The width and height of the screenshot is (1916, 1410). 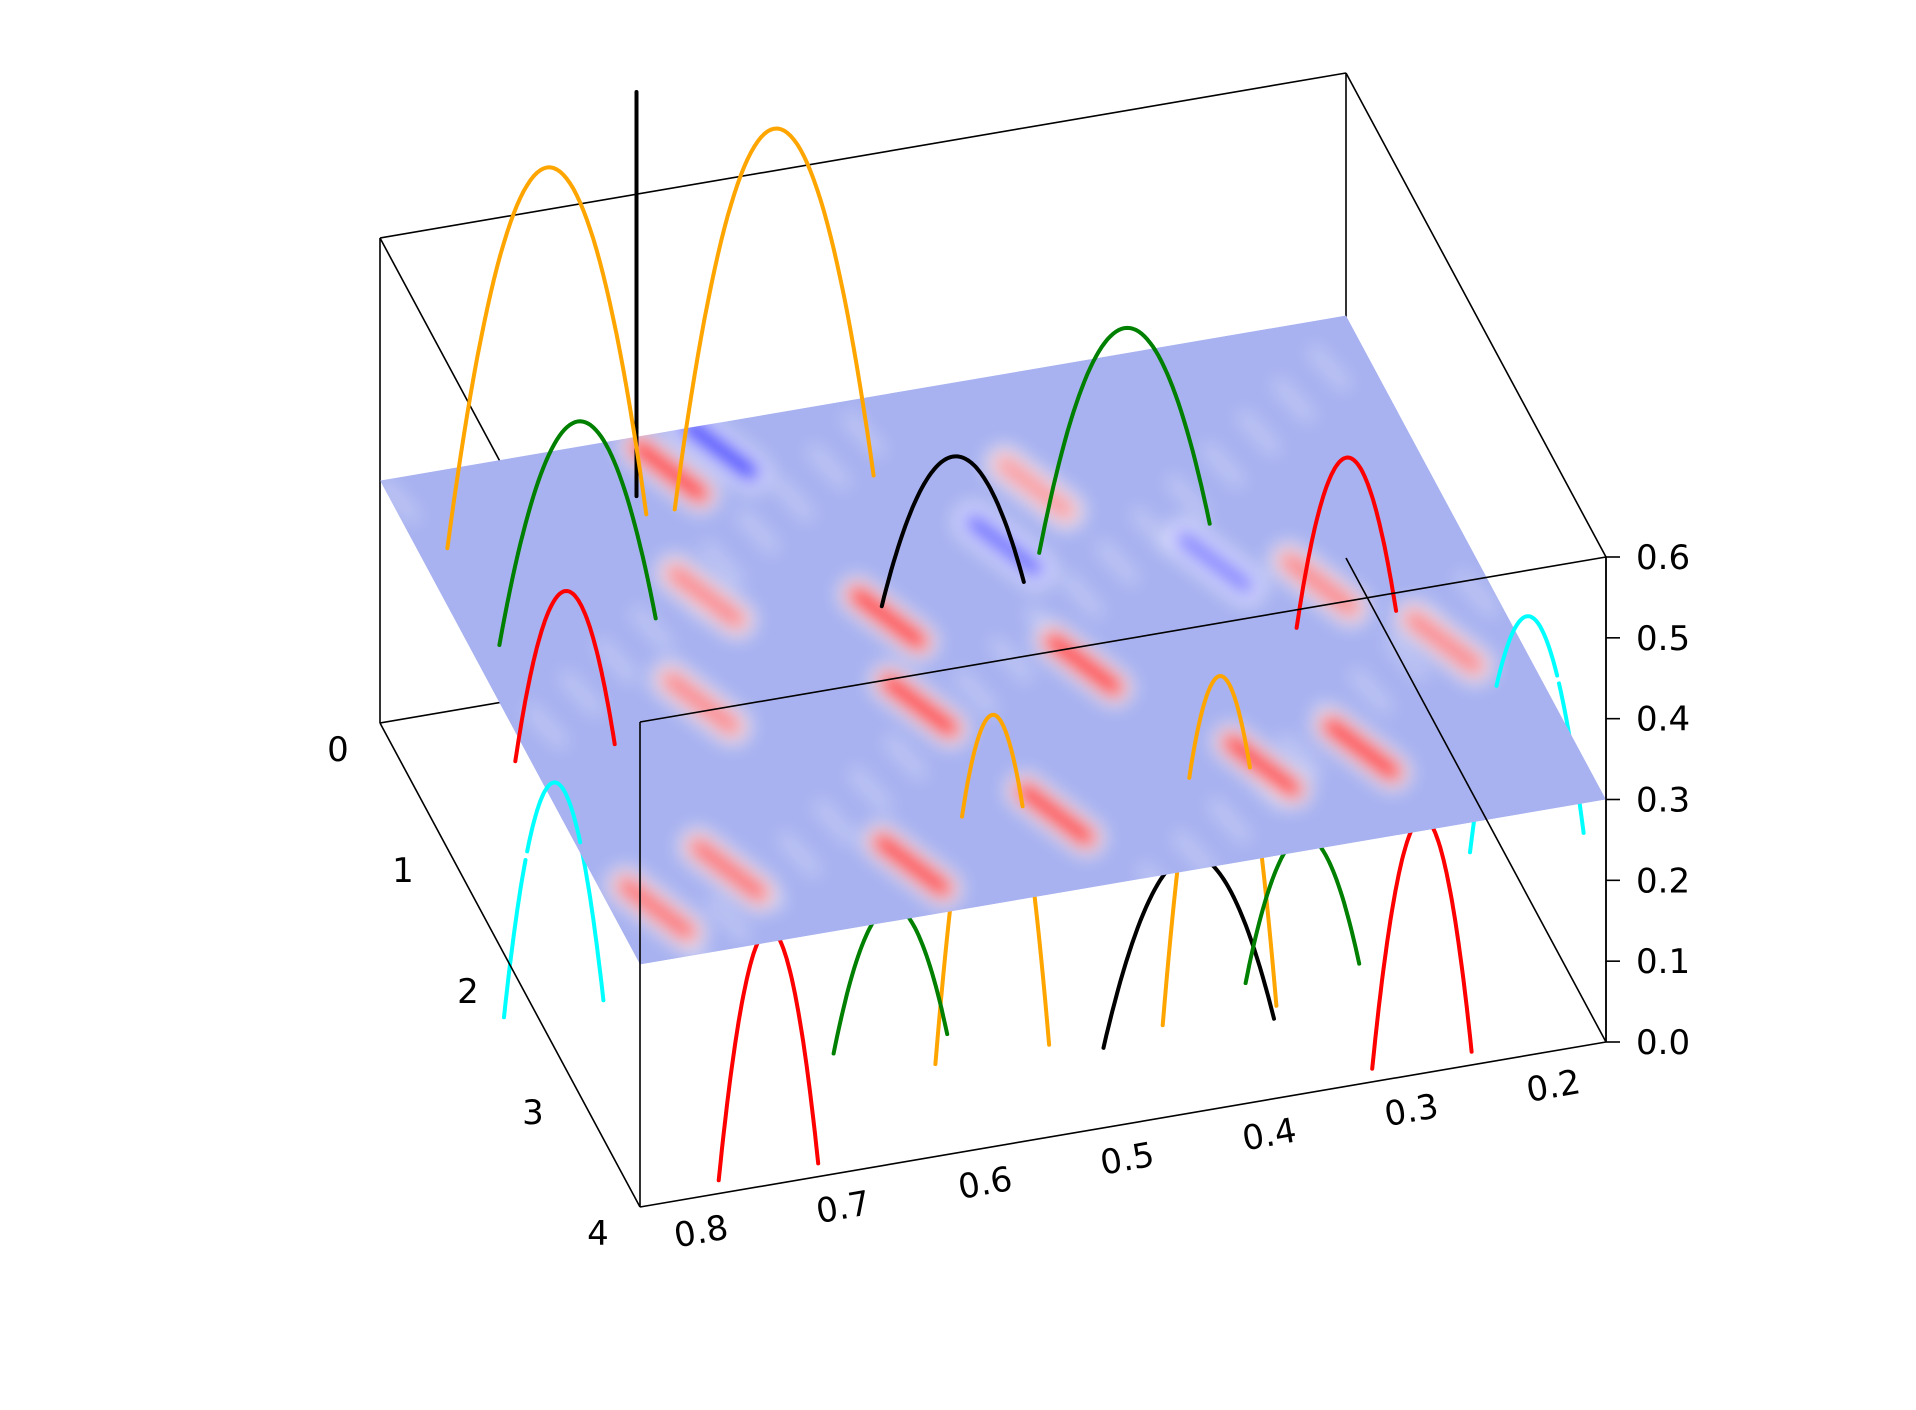 I want to click on x-tick-label: 0.3, so click(x=1411, y=1110).